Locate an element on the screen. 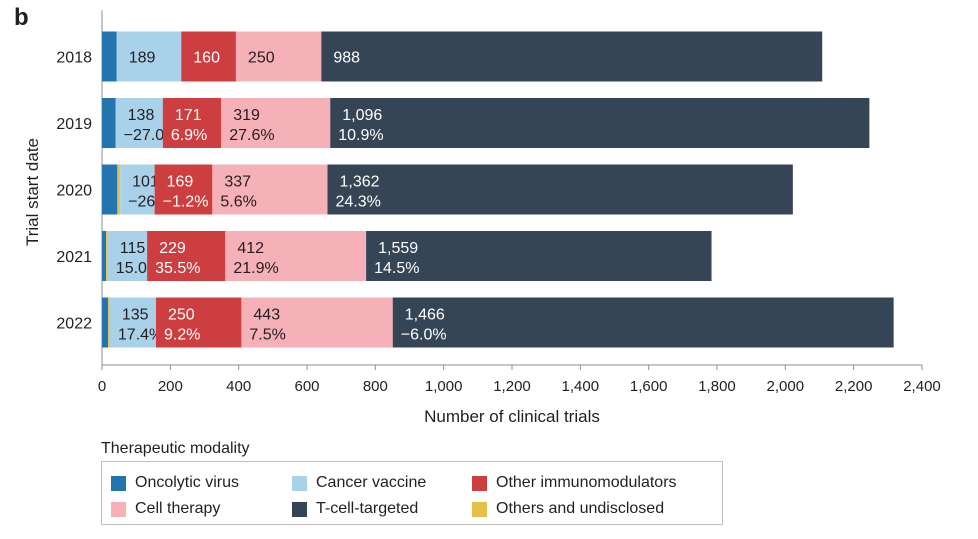  y-tick-label-2019: 2019 is located at coordinates (74, 124).